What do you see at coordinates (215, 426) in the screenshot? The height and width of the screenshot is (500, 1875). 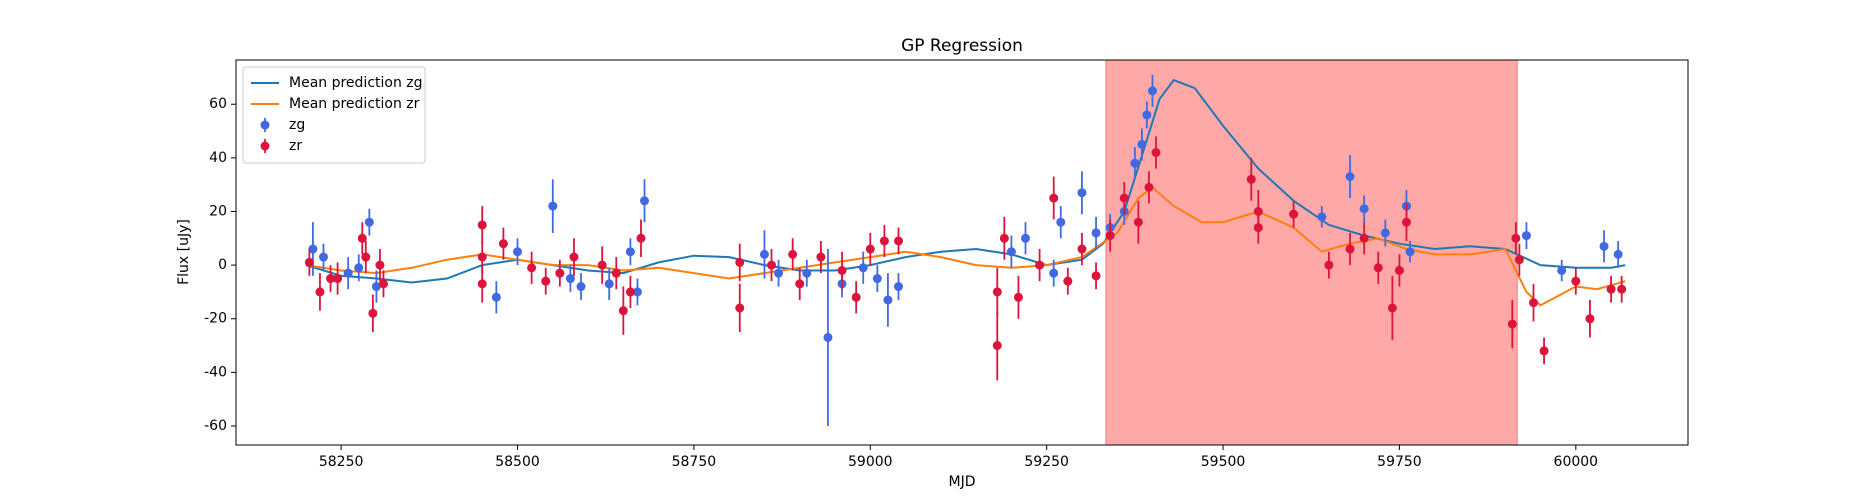 I see `y-tick-label: -60` at bounding box center [215, 426].